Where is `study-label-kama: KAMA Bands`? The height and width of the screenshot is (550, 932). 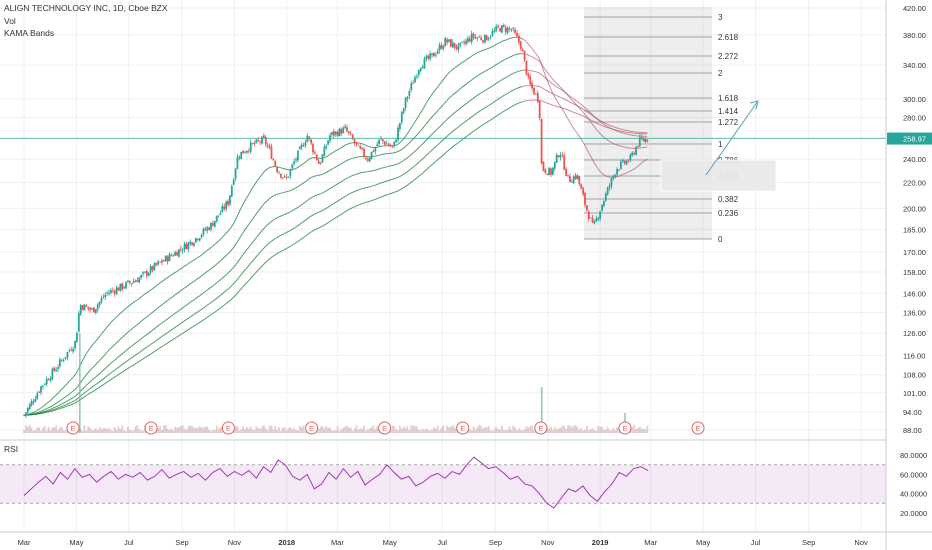 study-label-kama: KAMA Bands is located at coordinates (29, 33).